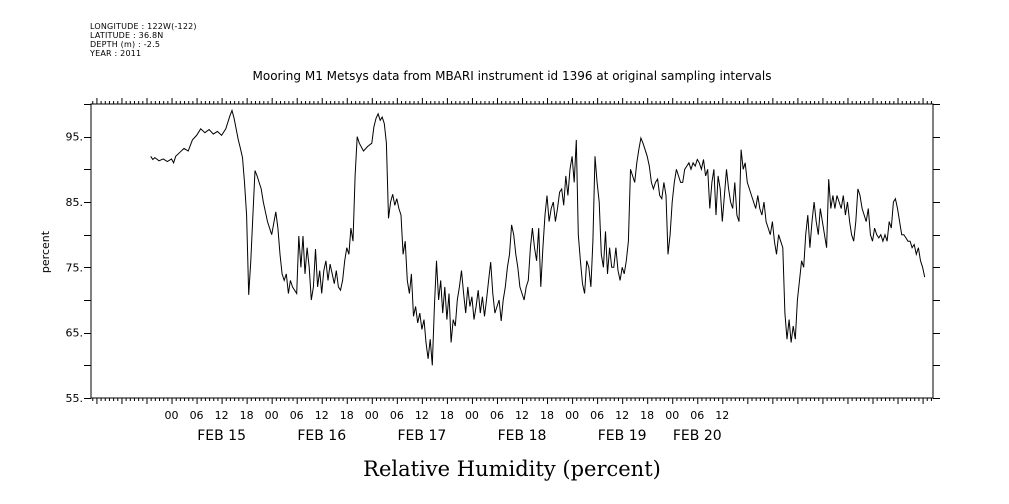  Describe the element at coordinates (75, 267) in the screenshot. I see `y-tick-label: 75.` at that location.